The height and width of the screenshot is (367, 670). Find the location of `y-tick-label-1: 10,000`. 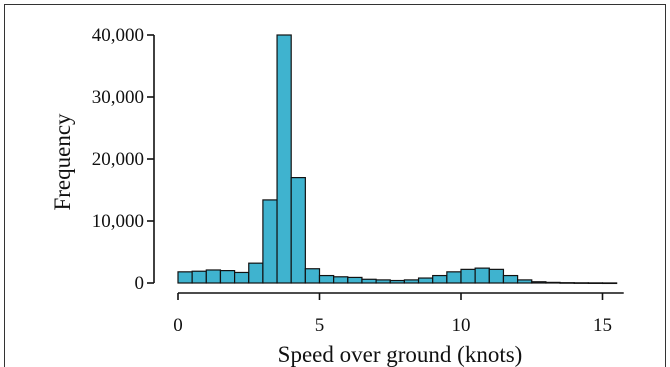

y-tick-label-1: 10,000 is located at coordinates (118, 221).